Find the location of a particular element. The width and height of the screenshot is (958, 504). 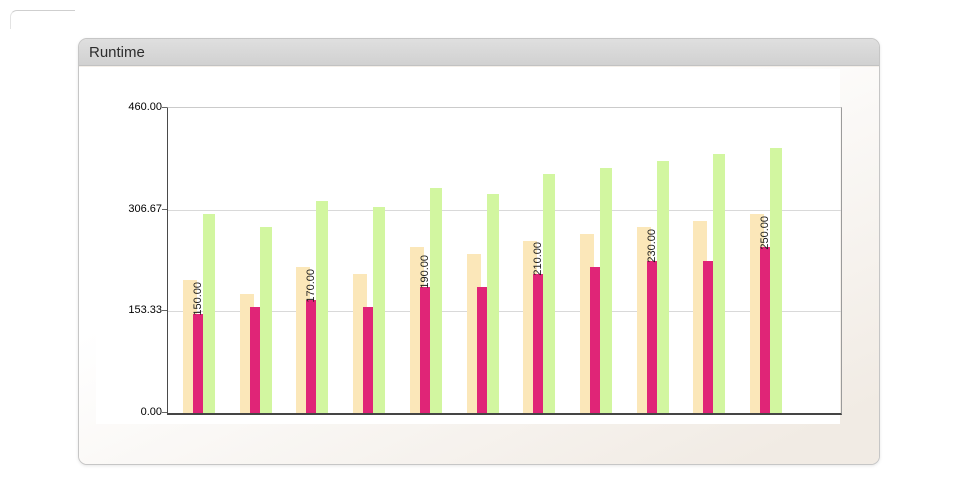

bar-value-label: 150.00 is located at coordinates (198, 298).